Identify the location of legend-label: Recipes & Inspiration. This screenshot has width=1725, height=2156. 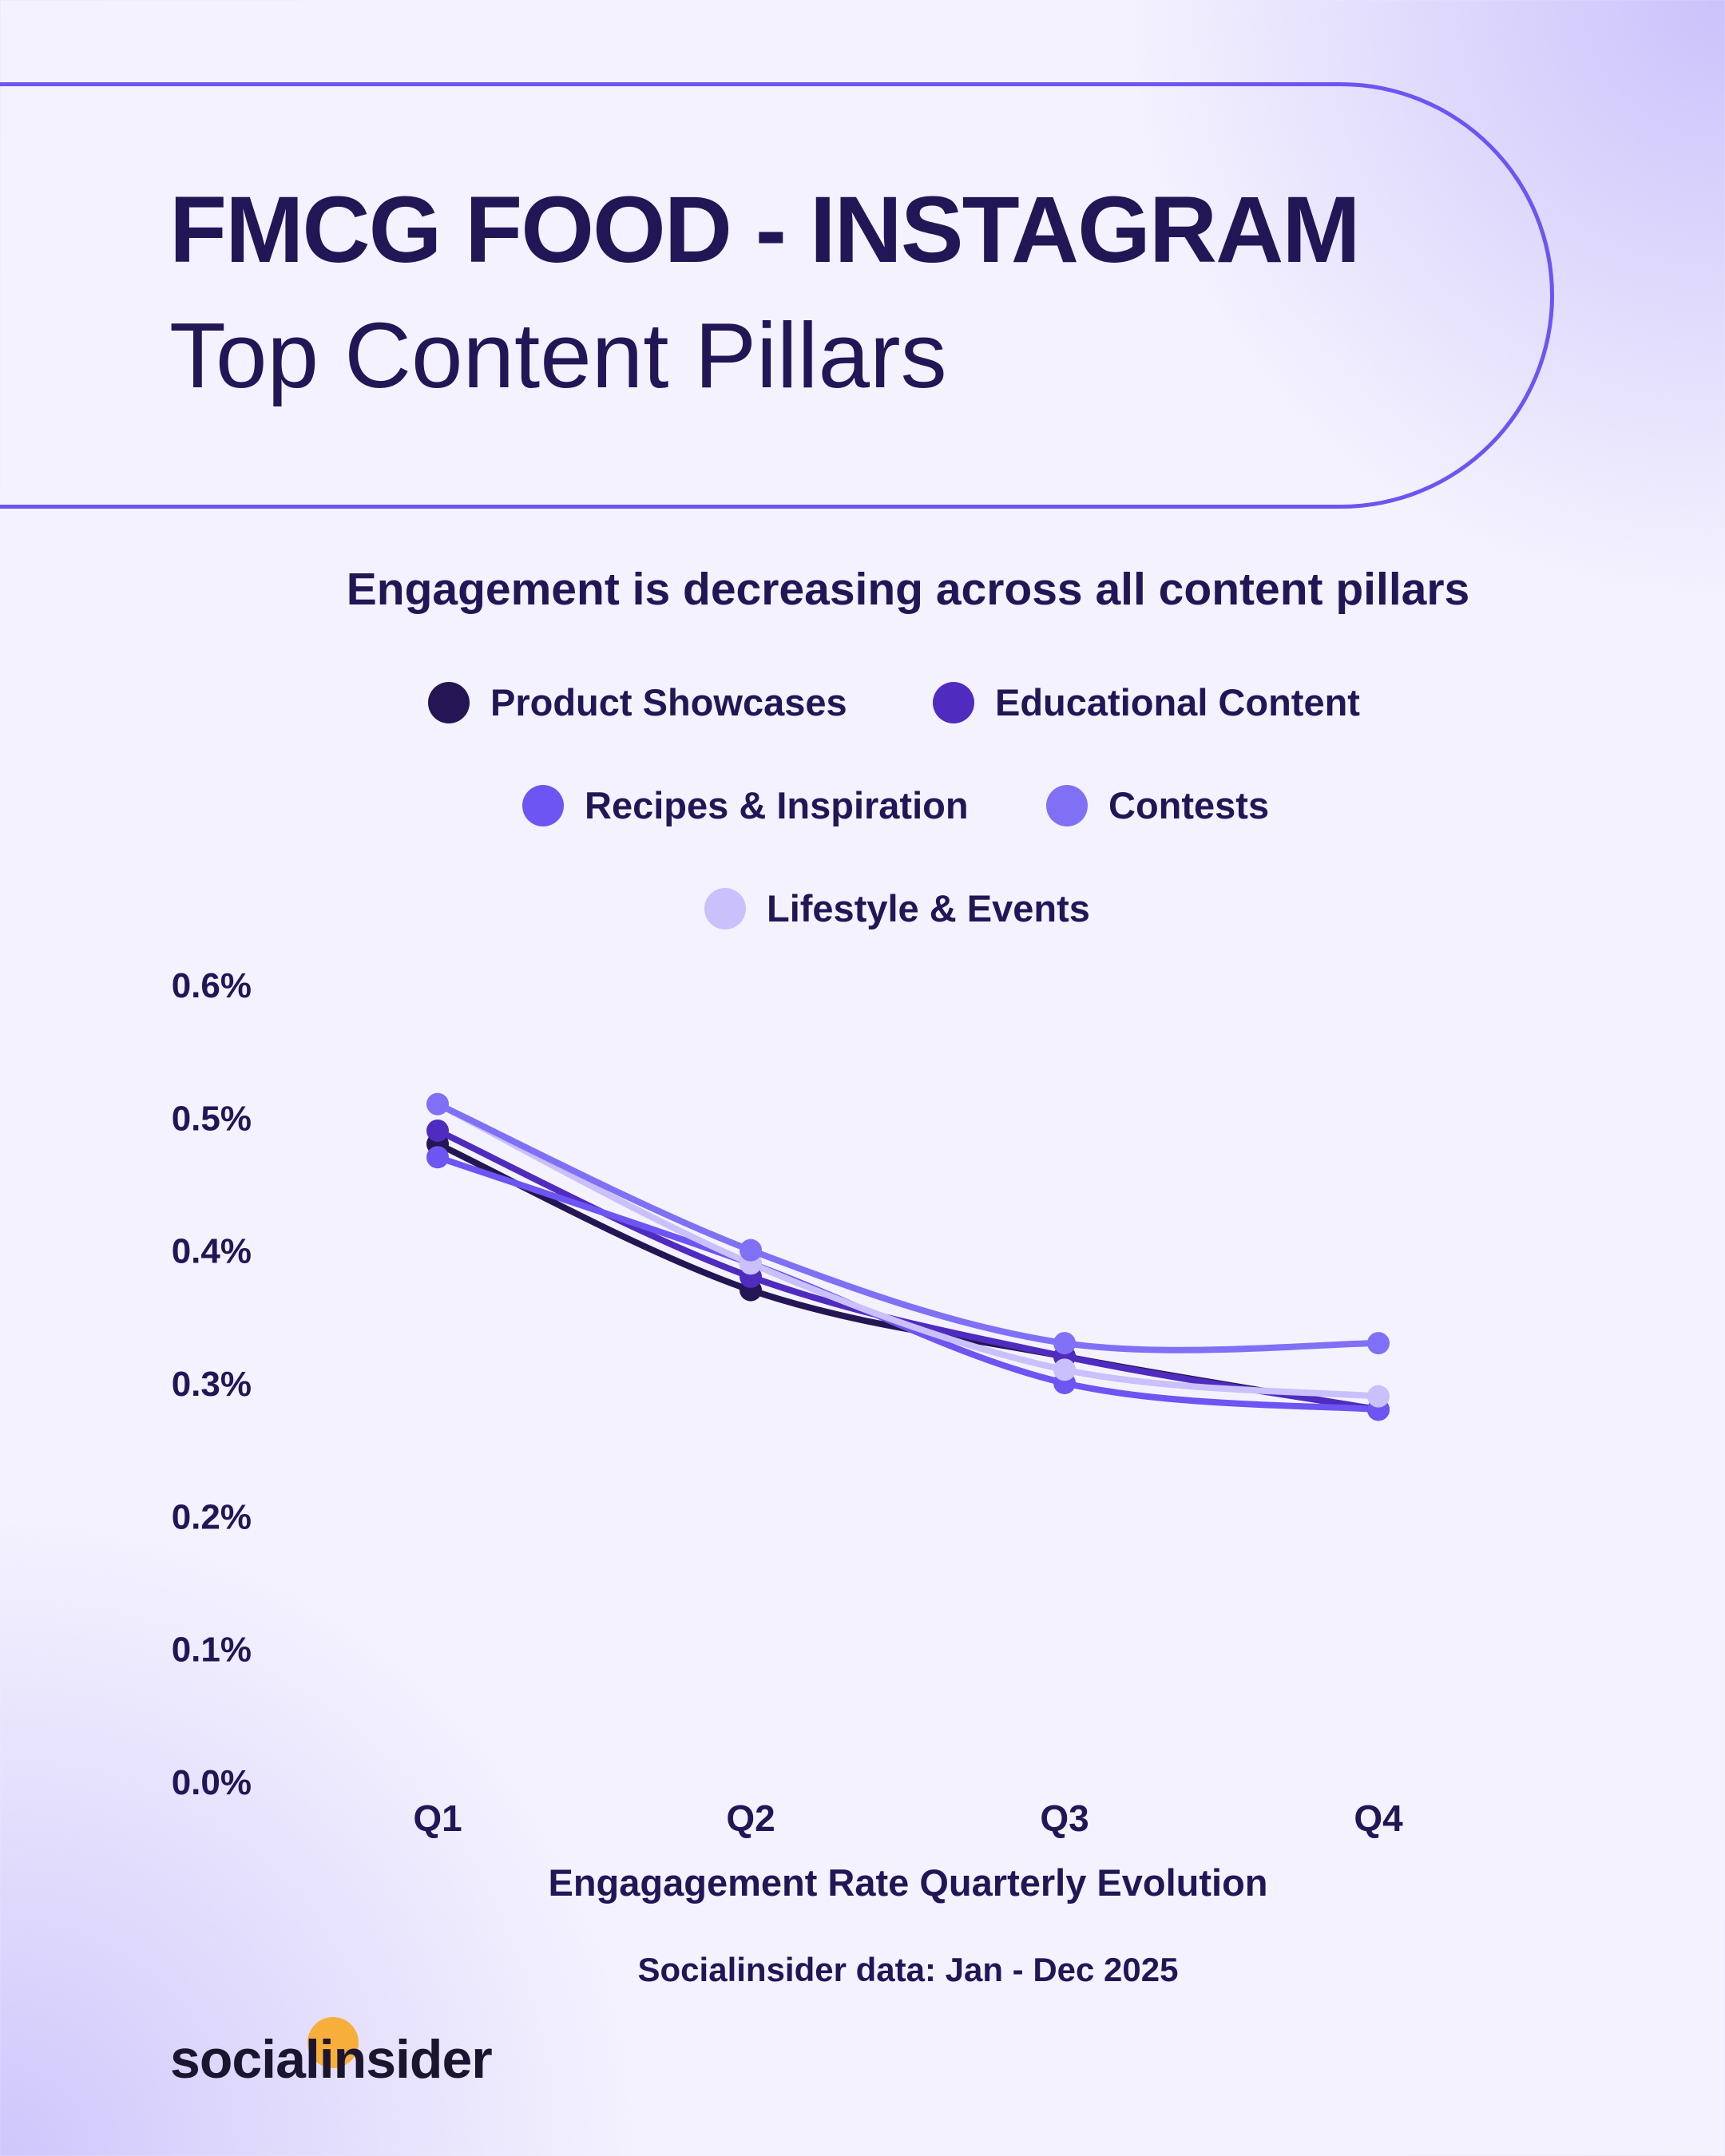
(777, 805).